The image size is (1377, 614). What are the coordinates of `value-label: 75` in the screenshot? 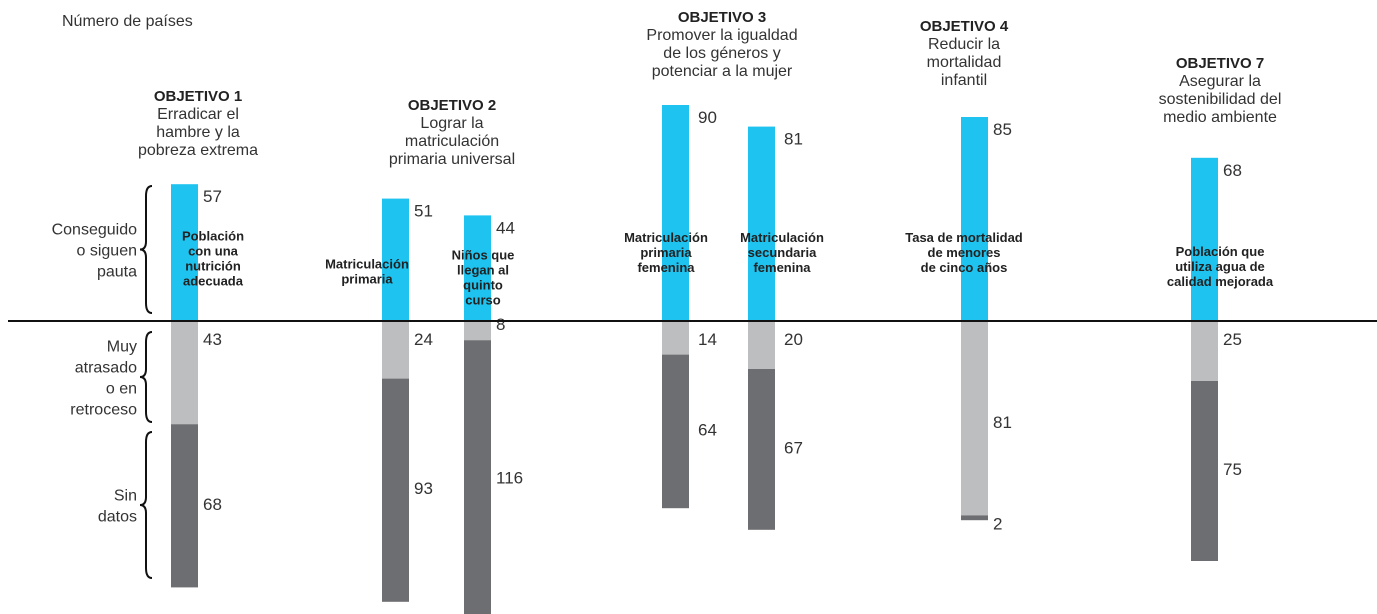 It's located at (1232, 469).